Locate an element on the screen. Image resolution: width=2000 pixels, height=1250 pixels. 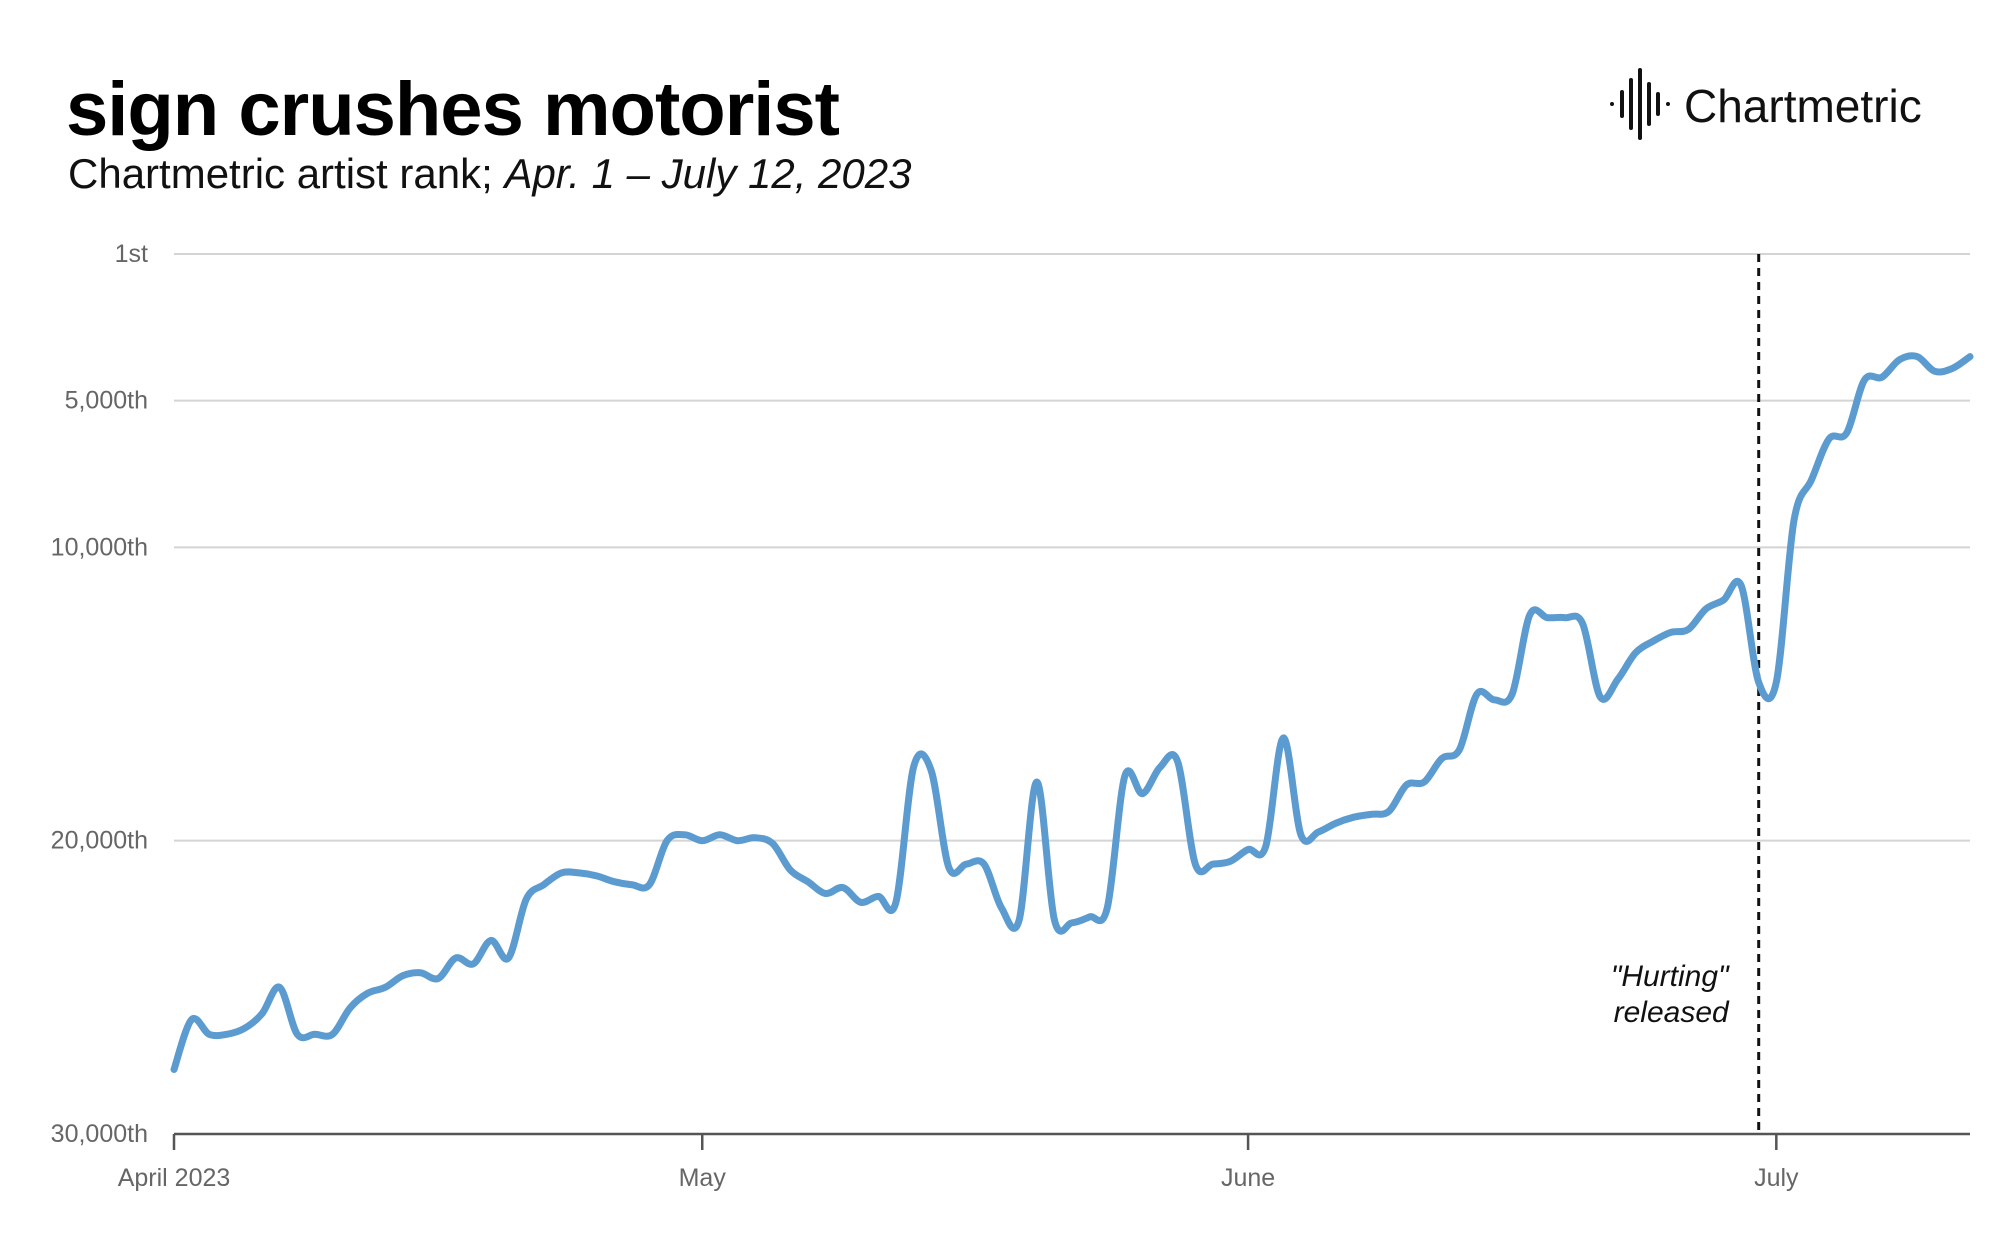
chartmetric-waveform-icon is located at coordinates (1640, 106).